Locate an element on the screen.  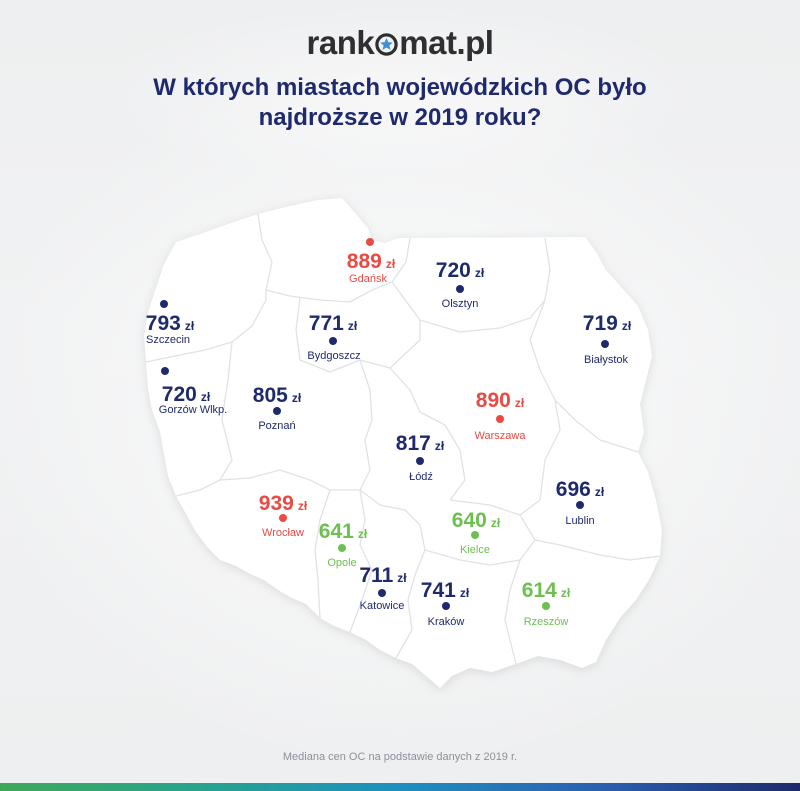
city-name-warszawa: Warszawa is located at coordinates (500, 436).